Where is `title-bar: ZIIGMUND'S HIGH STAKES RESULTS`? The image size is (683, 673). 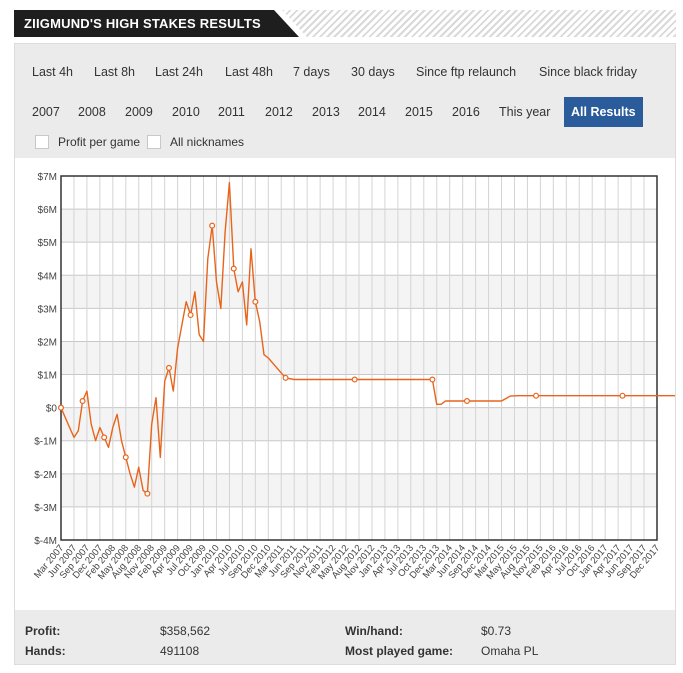
title-bar: ZIIGMUND'S HIGH STAKES RESULTS is located at coordinates (345, 23).